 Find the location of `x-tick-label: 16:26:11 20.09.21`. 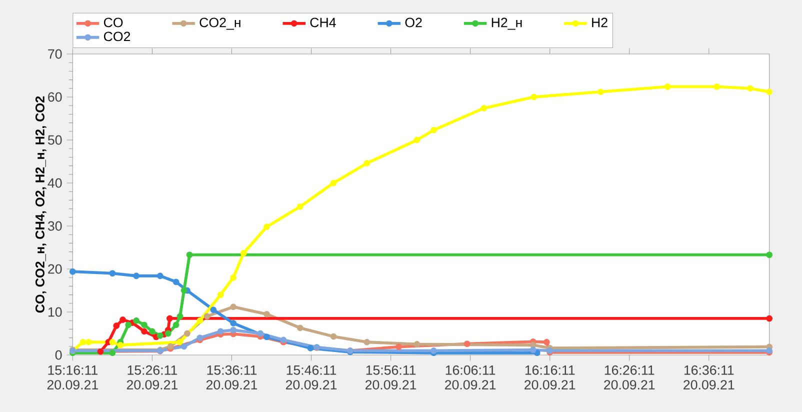

x-tick-label: 16:26:11 20.09.21 is located at coordinates (629, 377).